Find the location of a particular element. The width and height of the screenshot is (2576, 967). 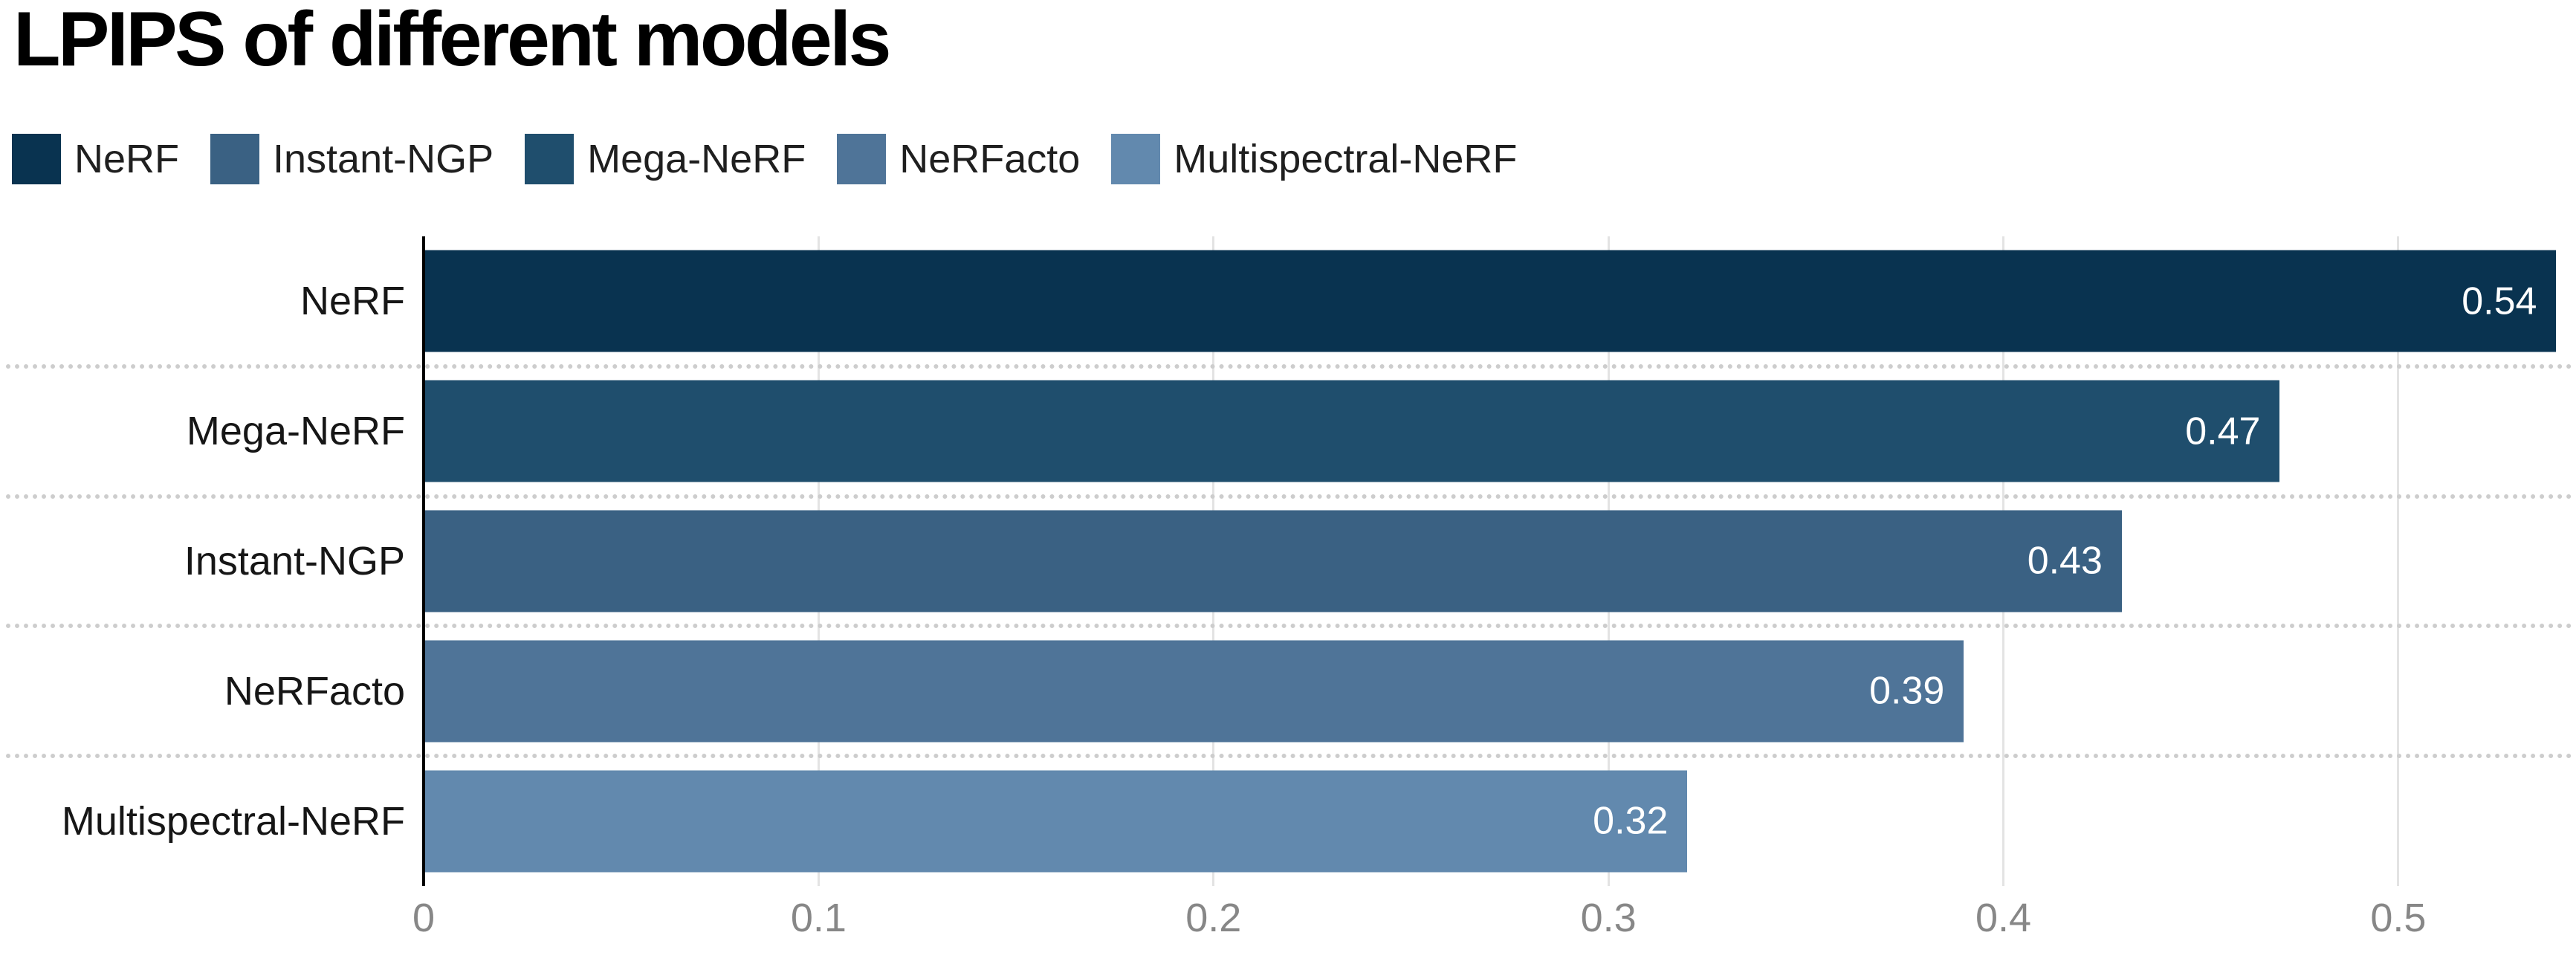

bar: 0.32 is located at coordinates (1056, 821).